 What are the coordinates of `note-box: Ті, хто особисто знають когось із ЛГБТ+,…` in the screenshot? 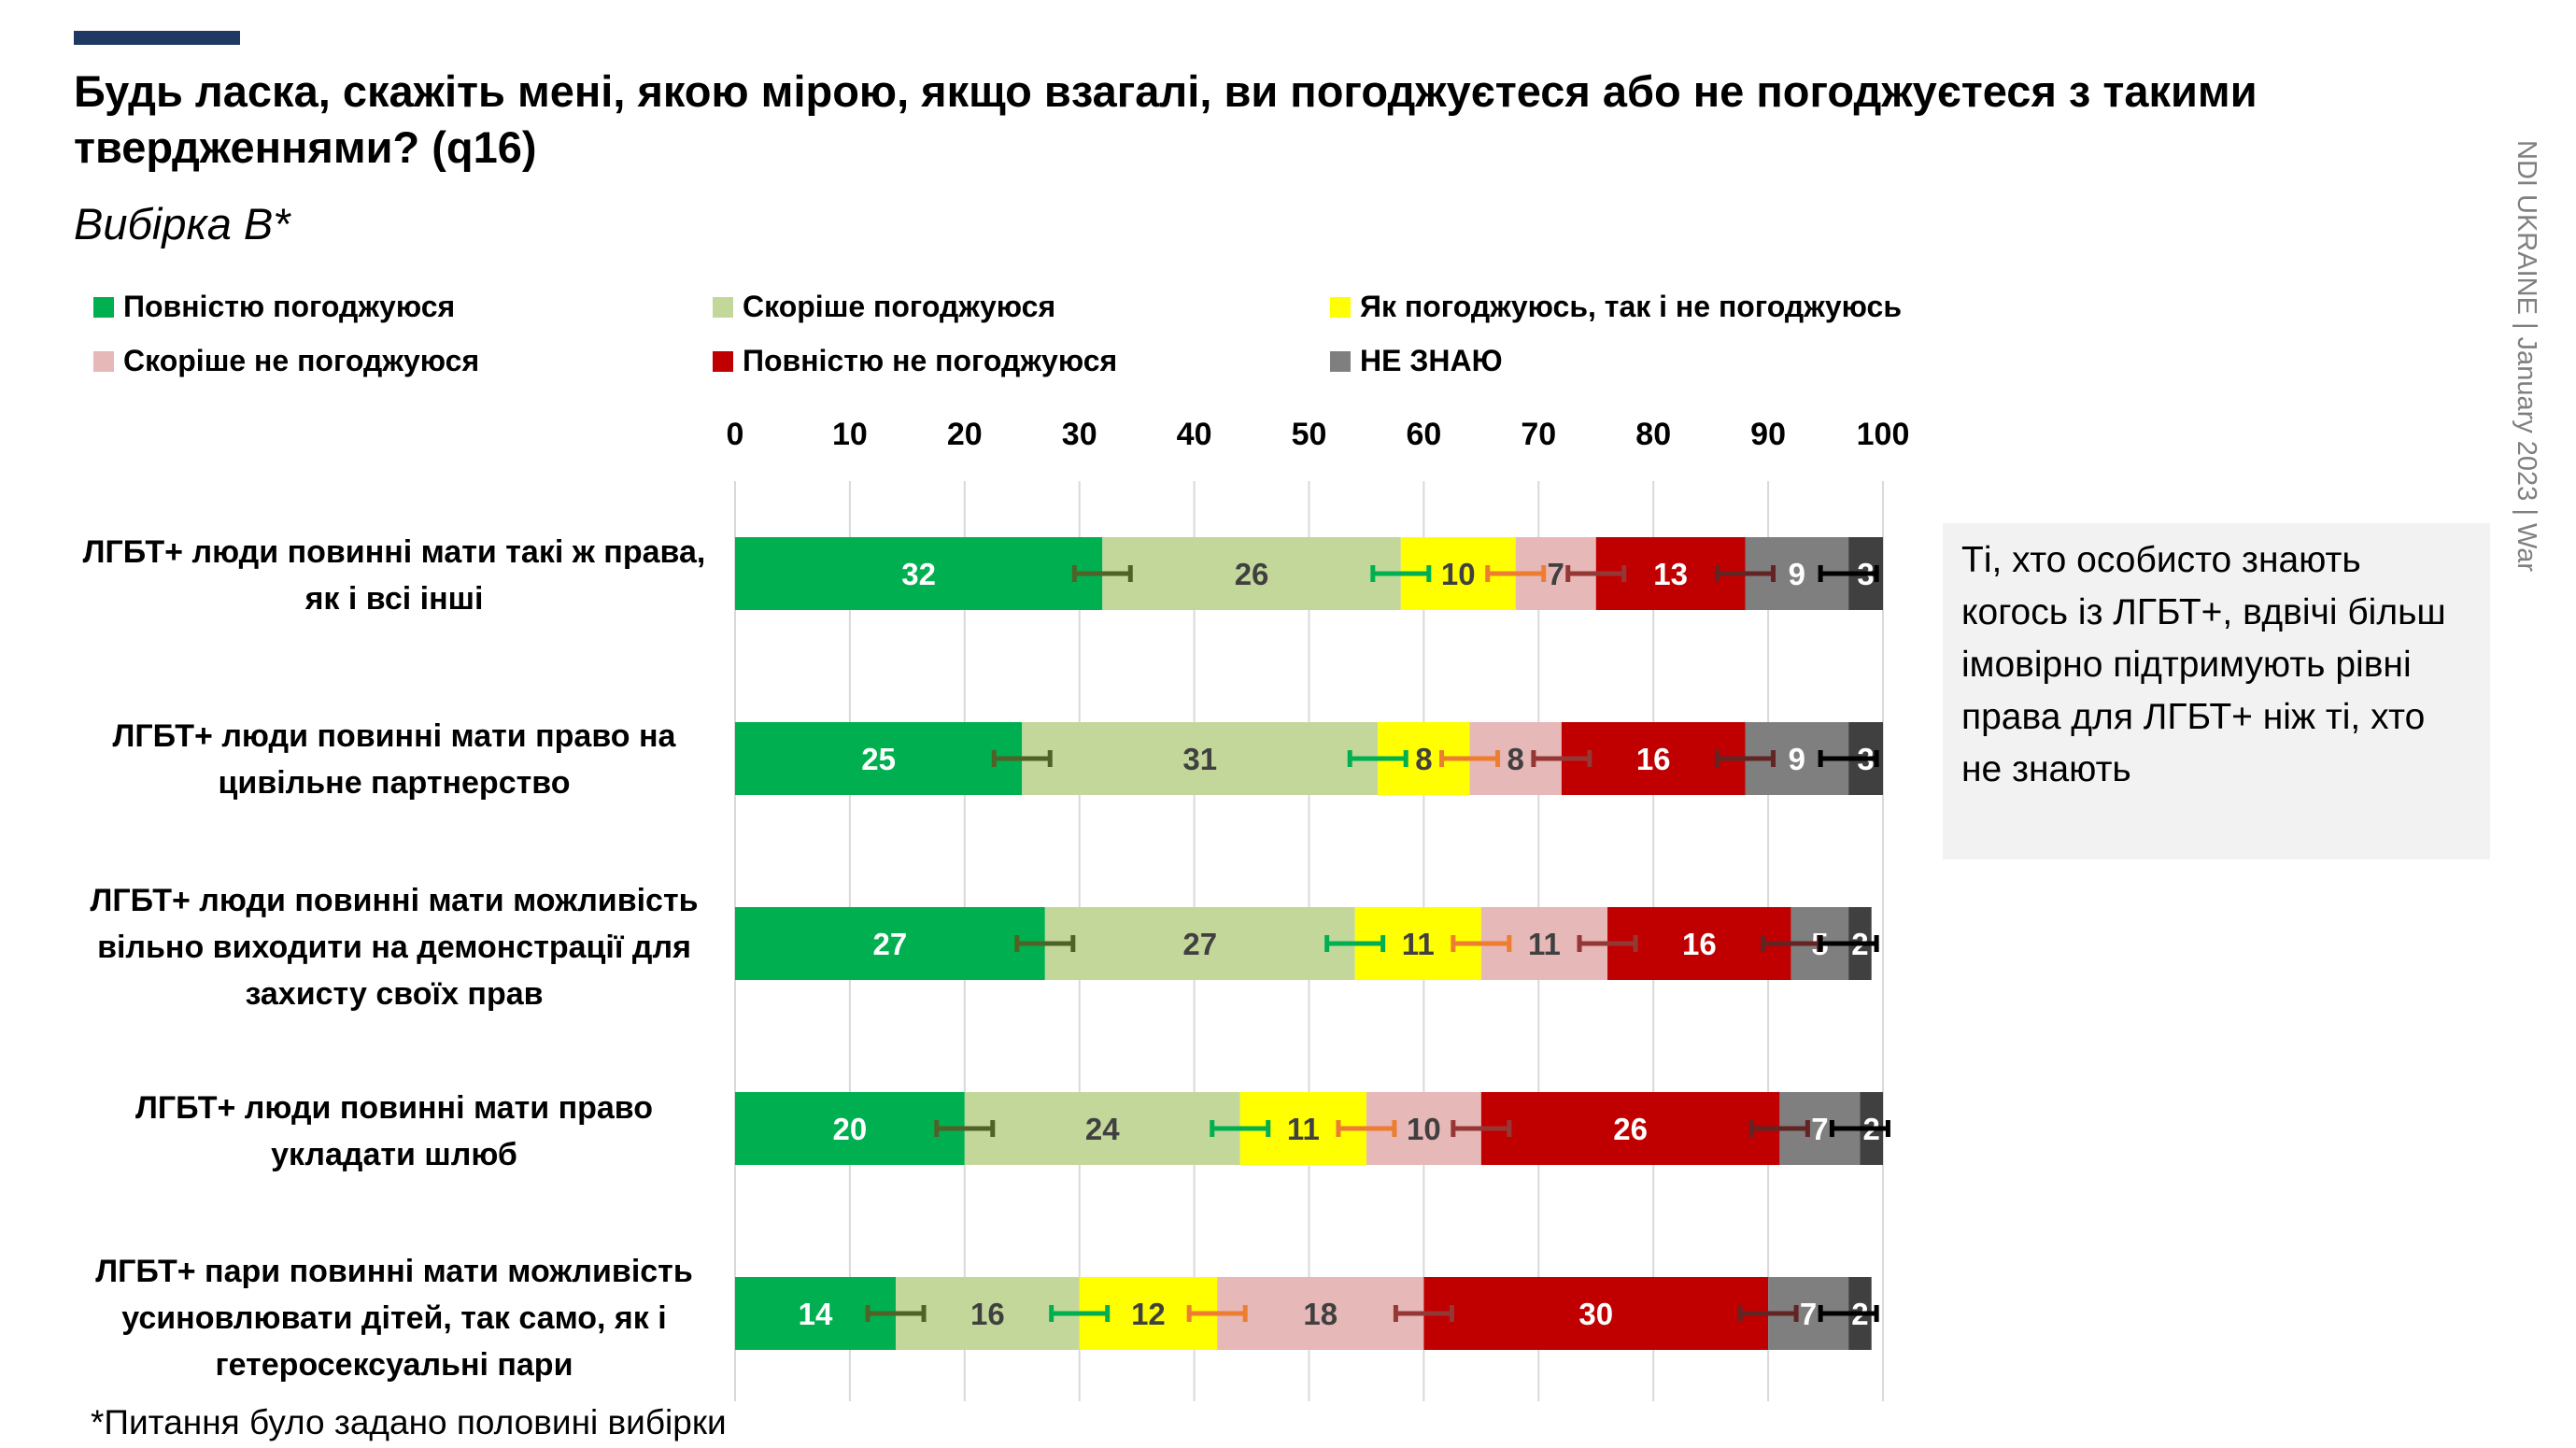 It's located at (2216, 691).